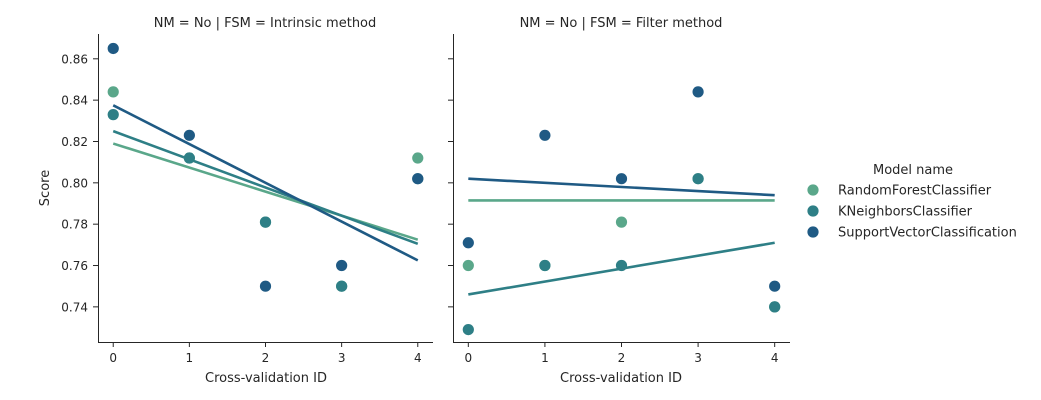 This screenshot has width=1041, height=400. What do you see at coordinates (927, 233) in the screenshot?
I see `legend-label-support-vector-classification: SupportVectorClassification` at bounding box center [927, 233].